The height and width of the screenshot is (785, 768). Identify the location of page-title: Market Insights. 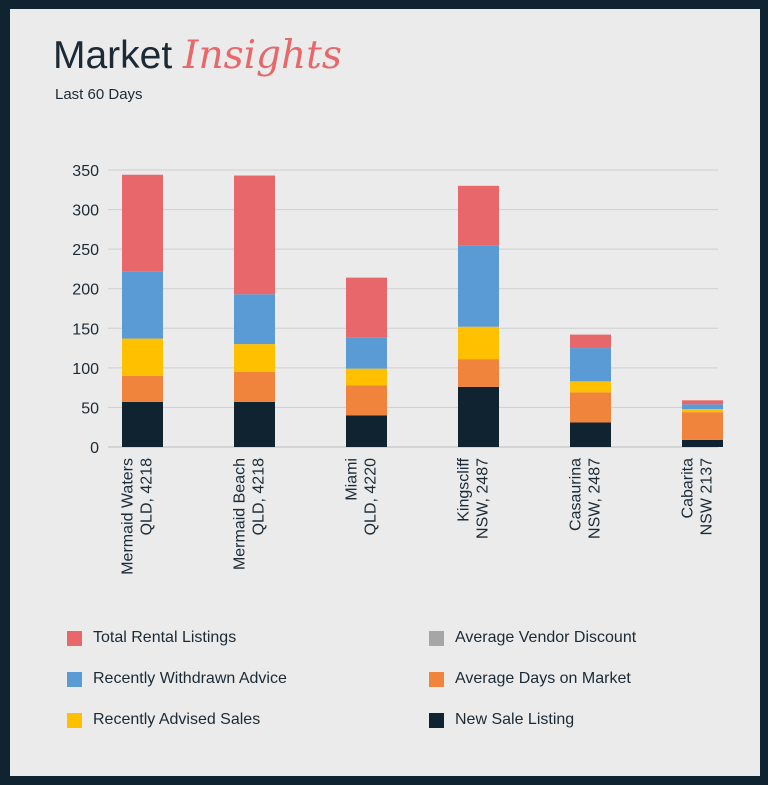
(197, 56).